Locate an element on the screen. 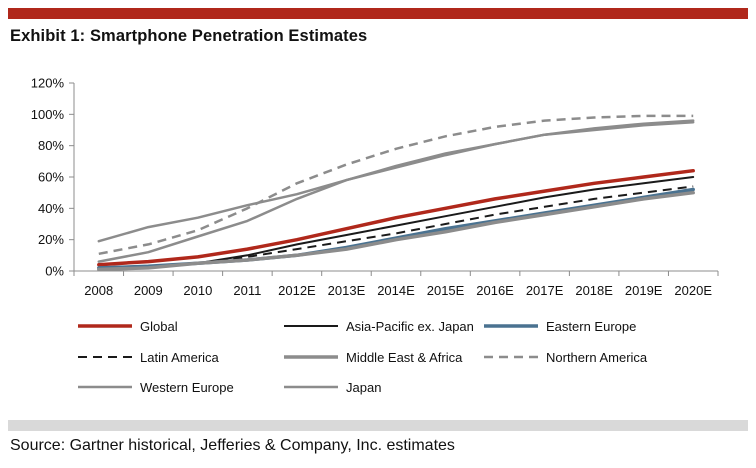  x-tick-label: 2011 is located at coordinates (247, 290).